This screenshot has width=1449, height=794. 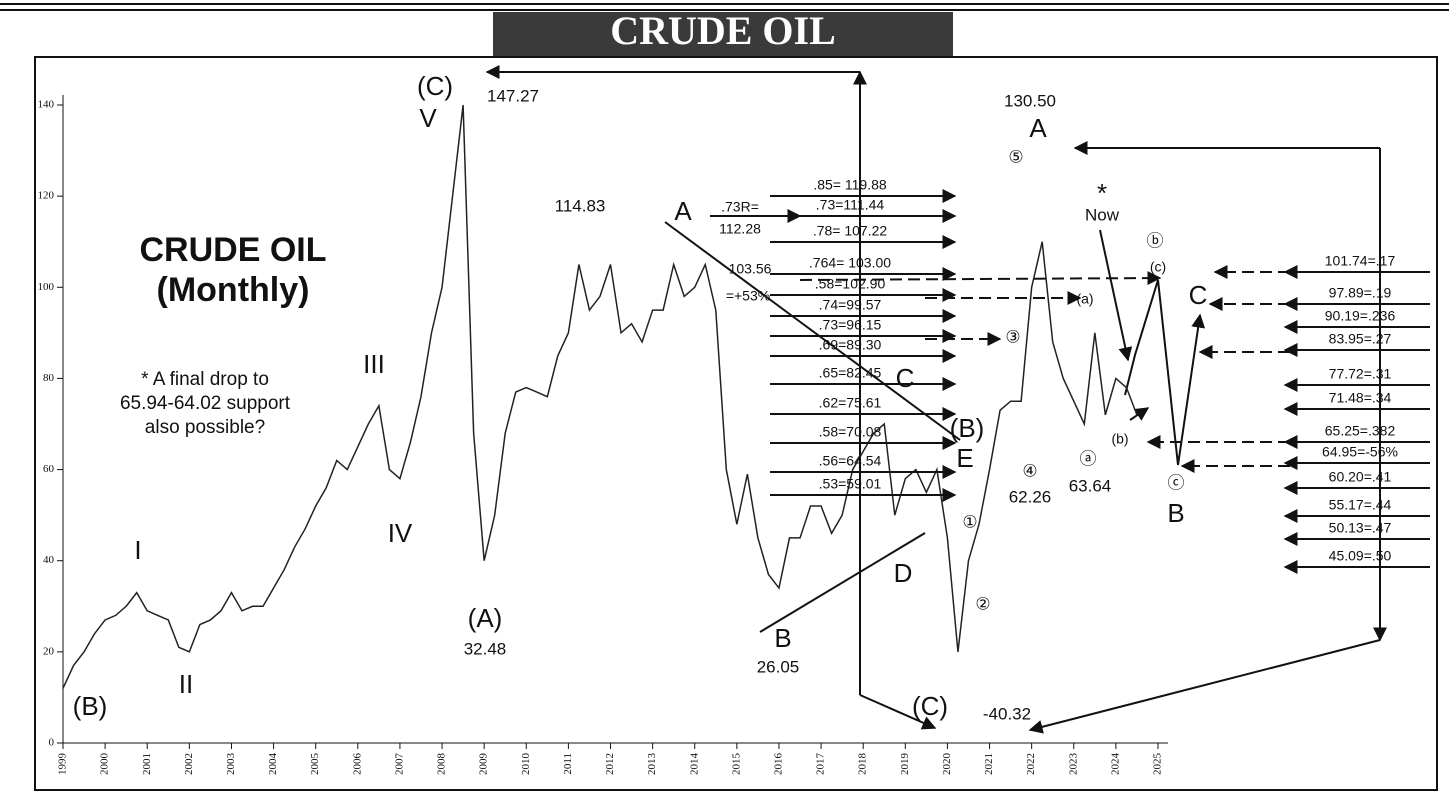 What do you see at coordinates (694, 764) in the screenshot?
I see `x-tick-label: 2014` at bounding box center [694, 764].